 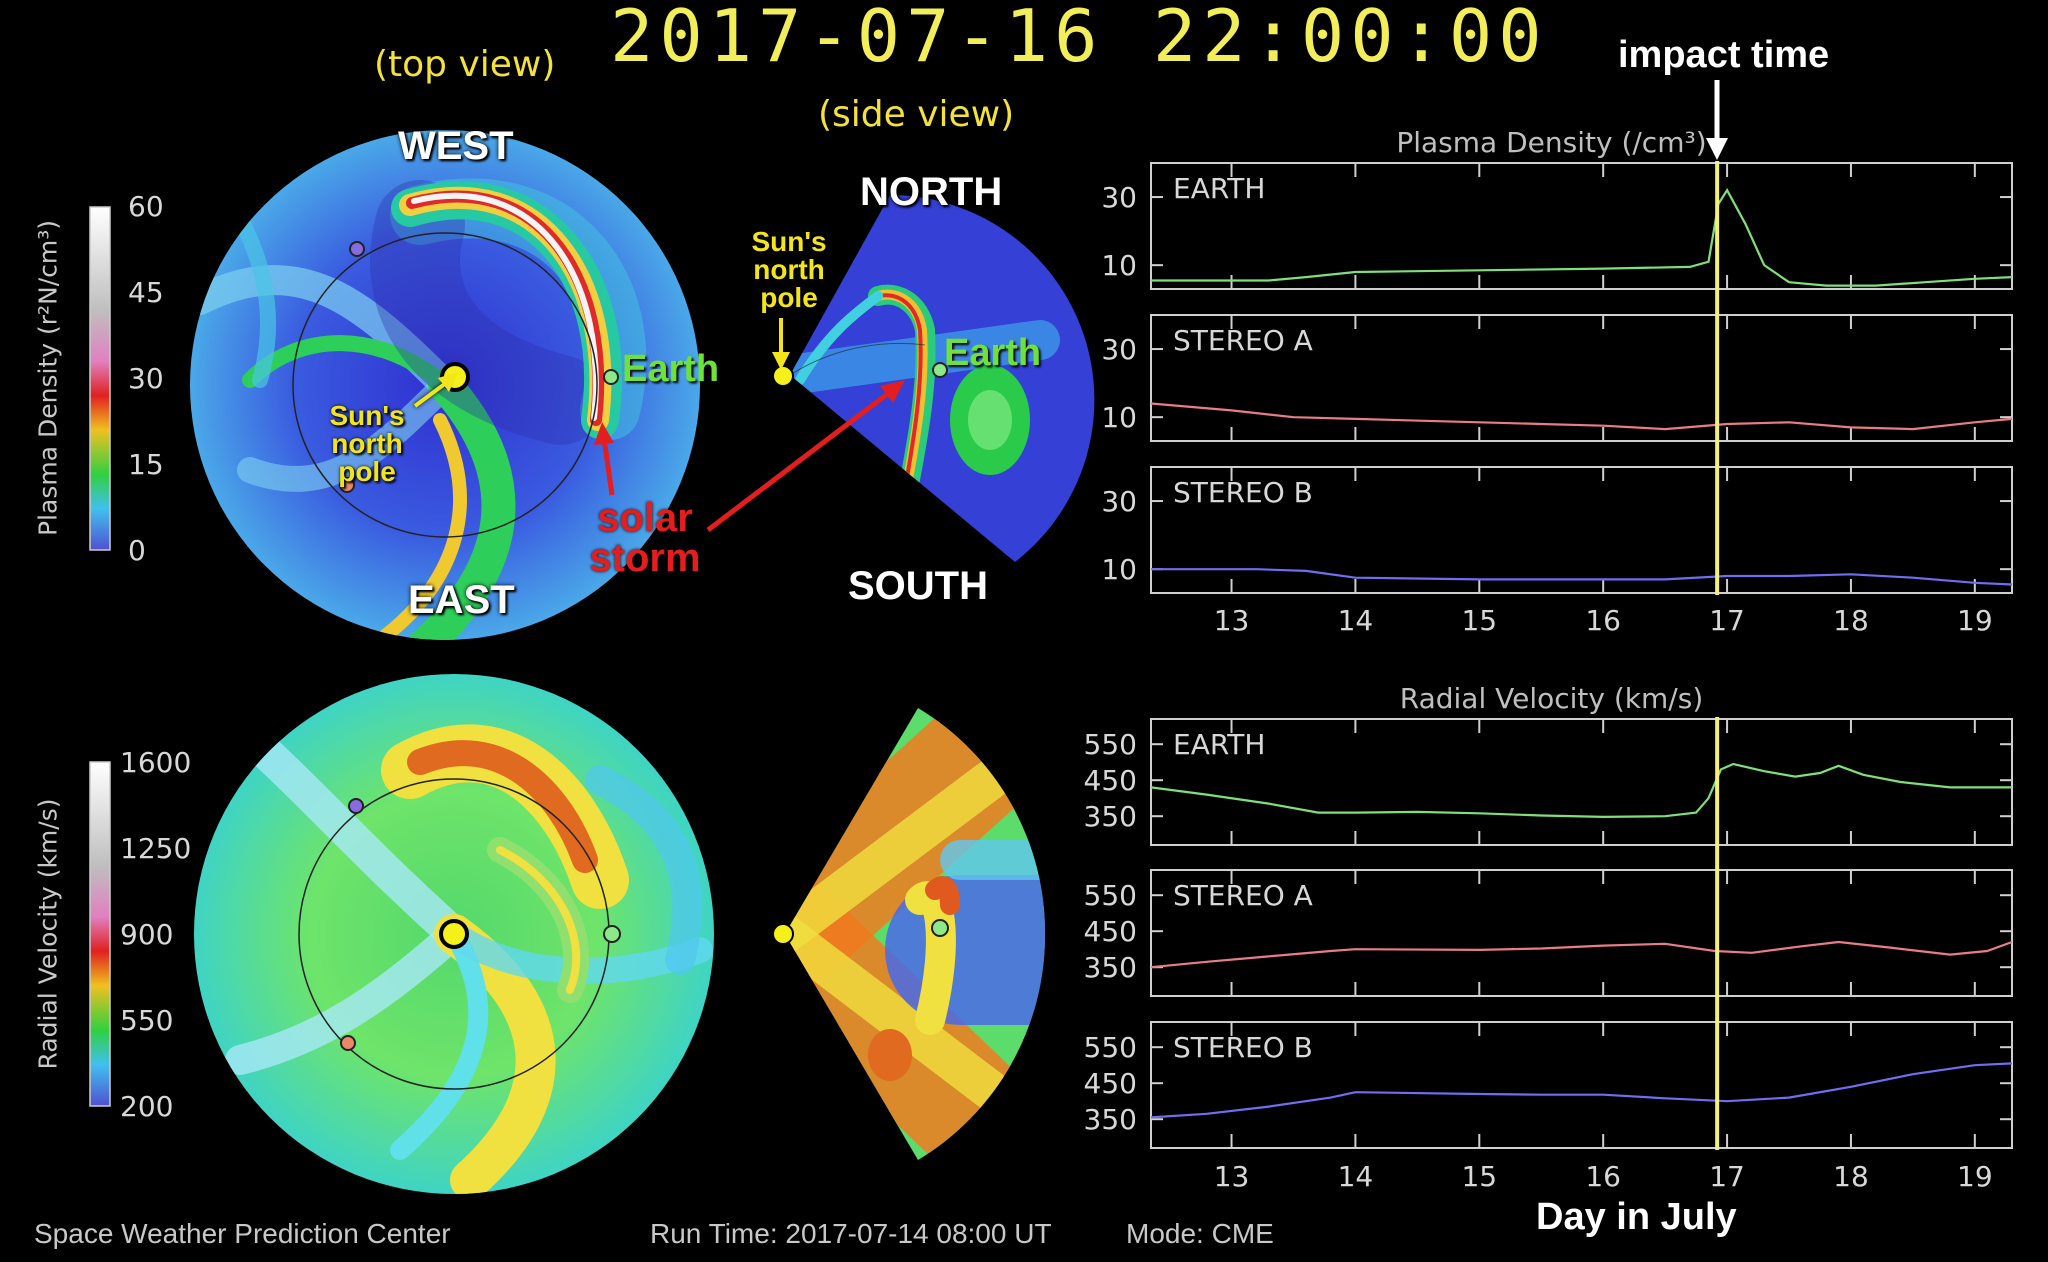 What do you see at coordinates (156, 762) in the screenshot?
I see `velocity-colorbar-tick: 1600` at bounding box center [156, 762].